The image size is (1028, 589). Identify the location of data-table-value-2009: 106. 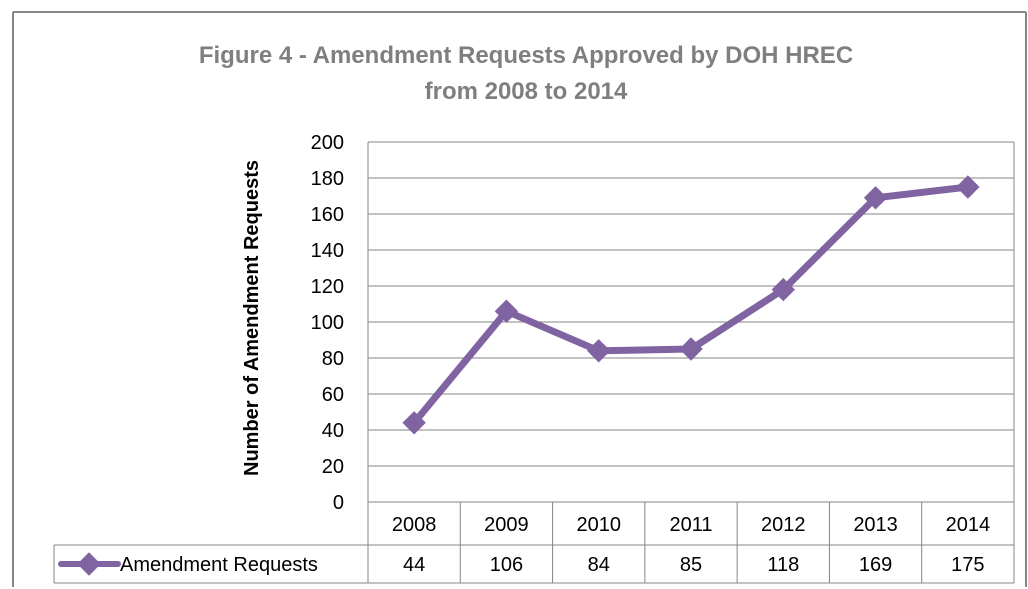
(506, 565).